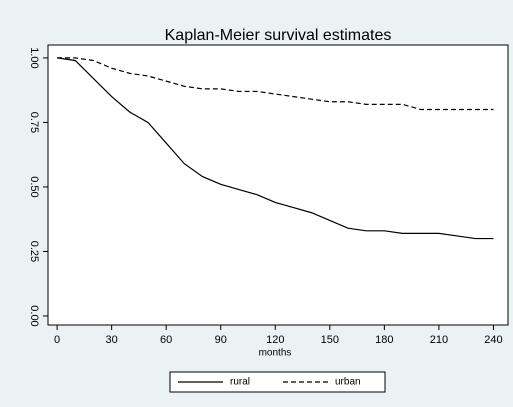 The image size is (513, 407). What do you see at coordinates (34, 315) in the screenshot?
I see `y-tick-label: 0.00` at bounding box center [34, 315].